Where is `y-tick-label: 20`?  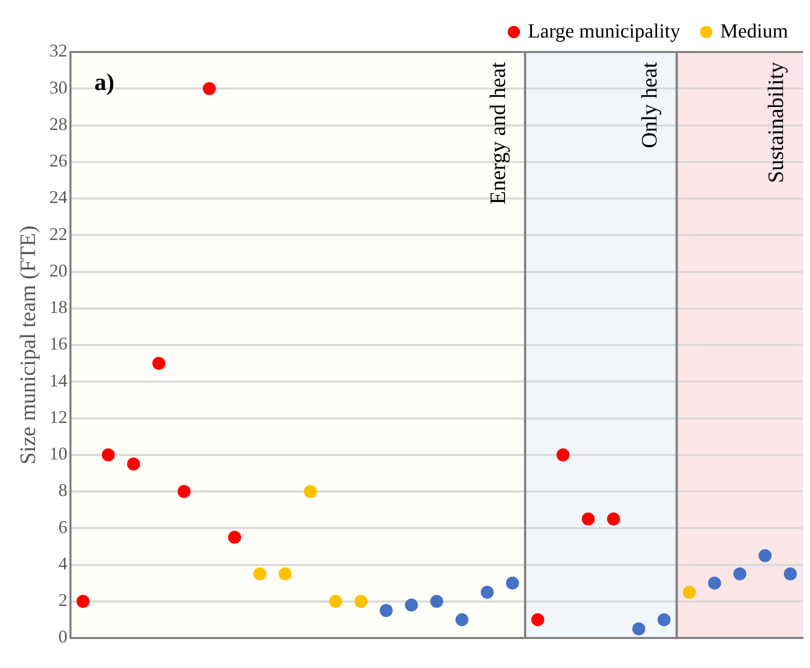 y-tick-label: 20 is located at coordinates (58, 270).